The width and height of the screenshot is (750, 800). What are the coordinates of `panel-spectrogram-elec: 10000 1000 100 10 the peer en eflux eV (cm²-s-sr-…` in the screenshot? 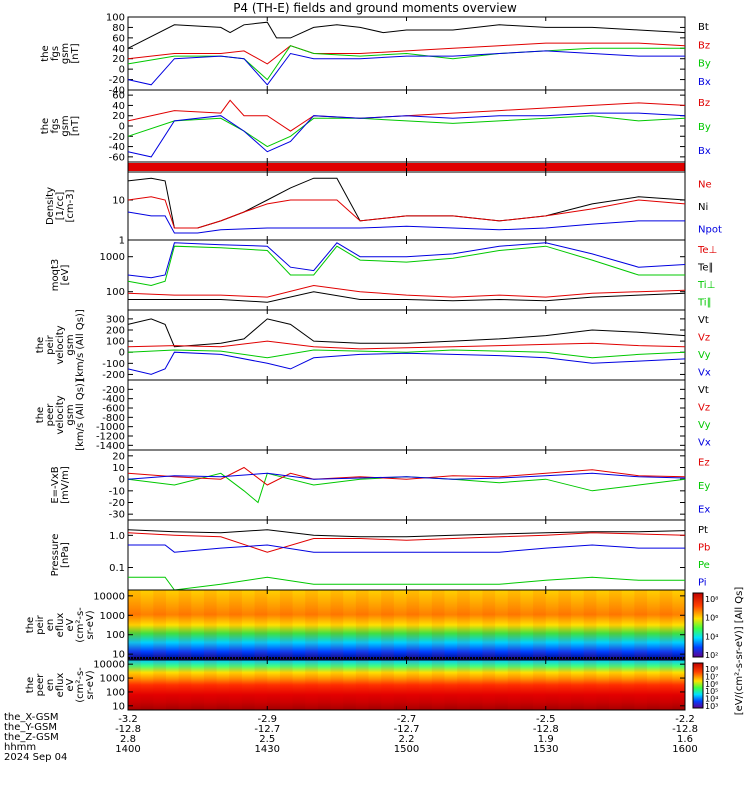 It's located at (355, 685).